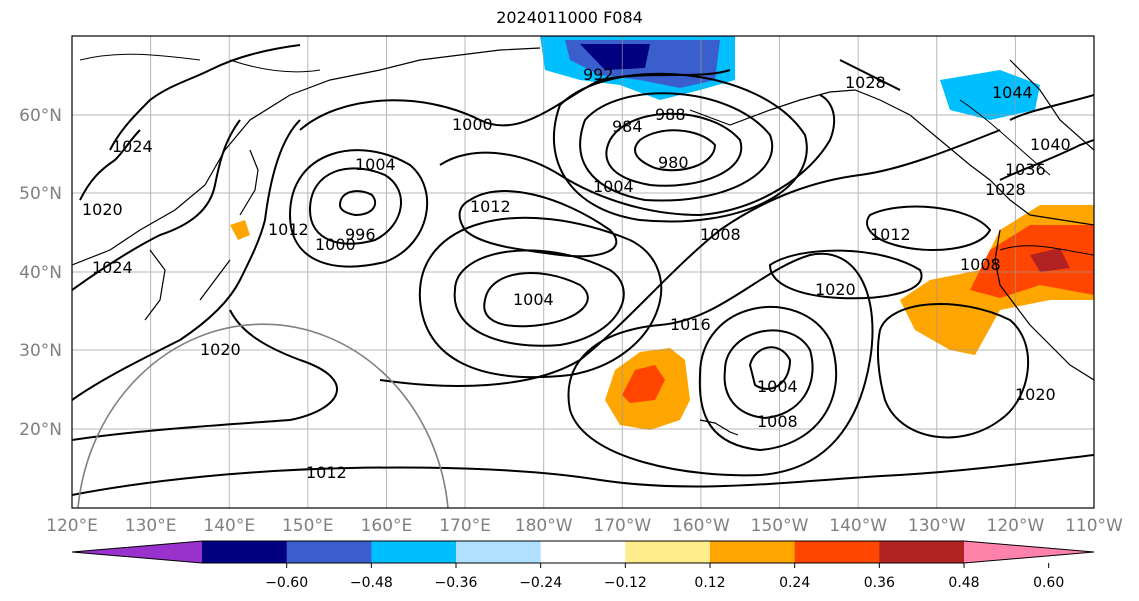  Describe the element at coordinates (456, 583) in the screenshot. I see `colorbar-tick-label: −0.36` at that location.